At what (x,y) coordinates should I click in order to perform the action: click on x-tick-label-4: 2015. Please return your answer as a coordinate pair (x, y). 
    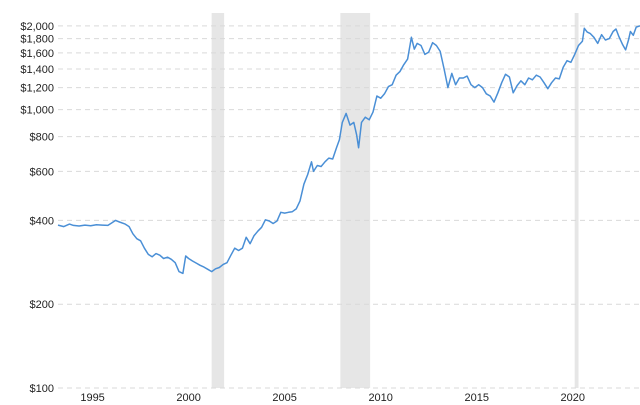
    Looking at the image, I should click on (476, 398).